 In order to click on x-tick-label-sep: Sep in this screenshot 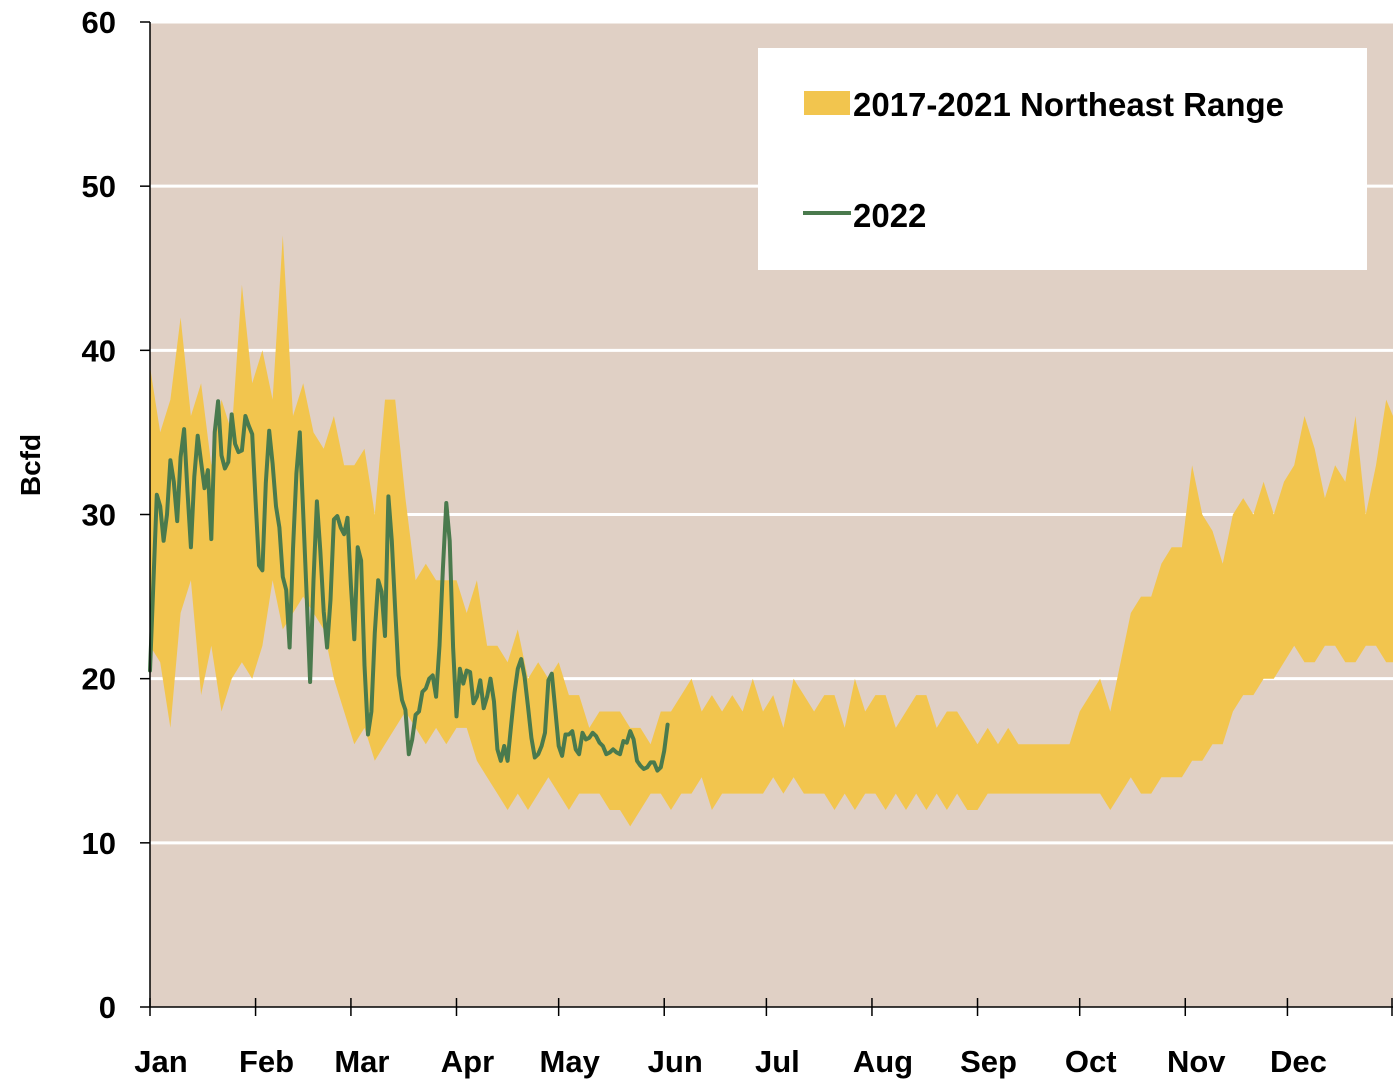, I will do `click(988, 1061)`.